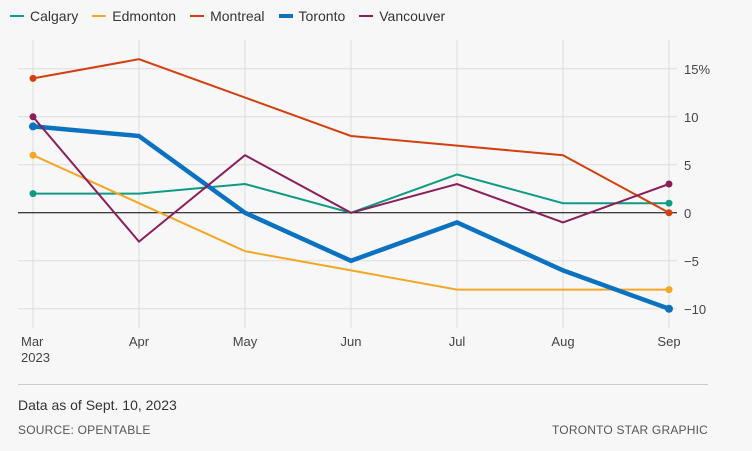 This screenshot has height=451, width=752. I want to click on legend: Calgary Edmonton Montreal Toronto Vancouver, so click(227, 16).